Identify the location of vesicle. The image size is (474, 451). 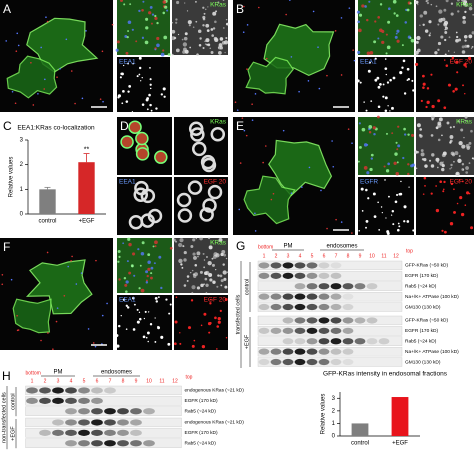
(209, 205).